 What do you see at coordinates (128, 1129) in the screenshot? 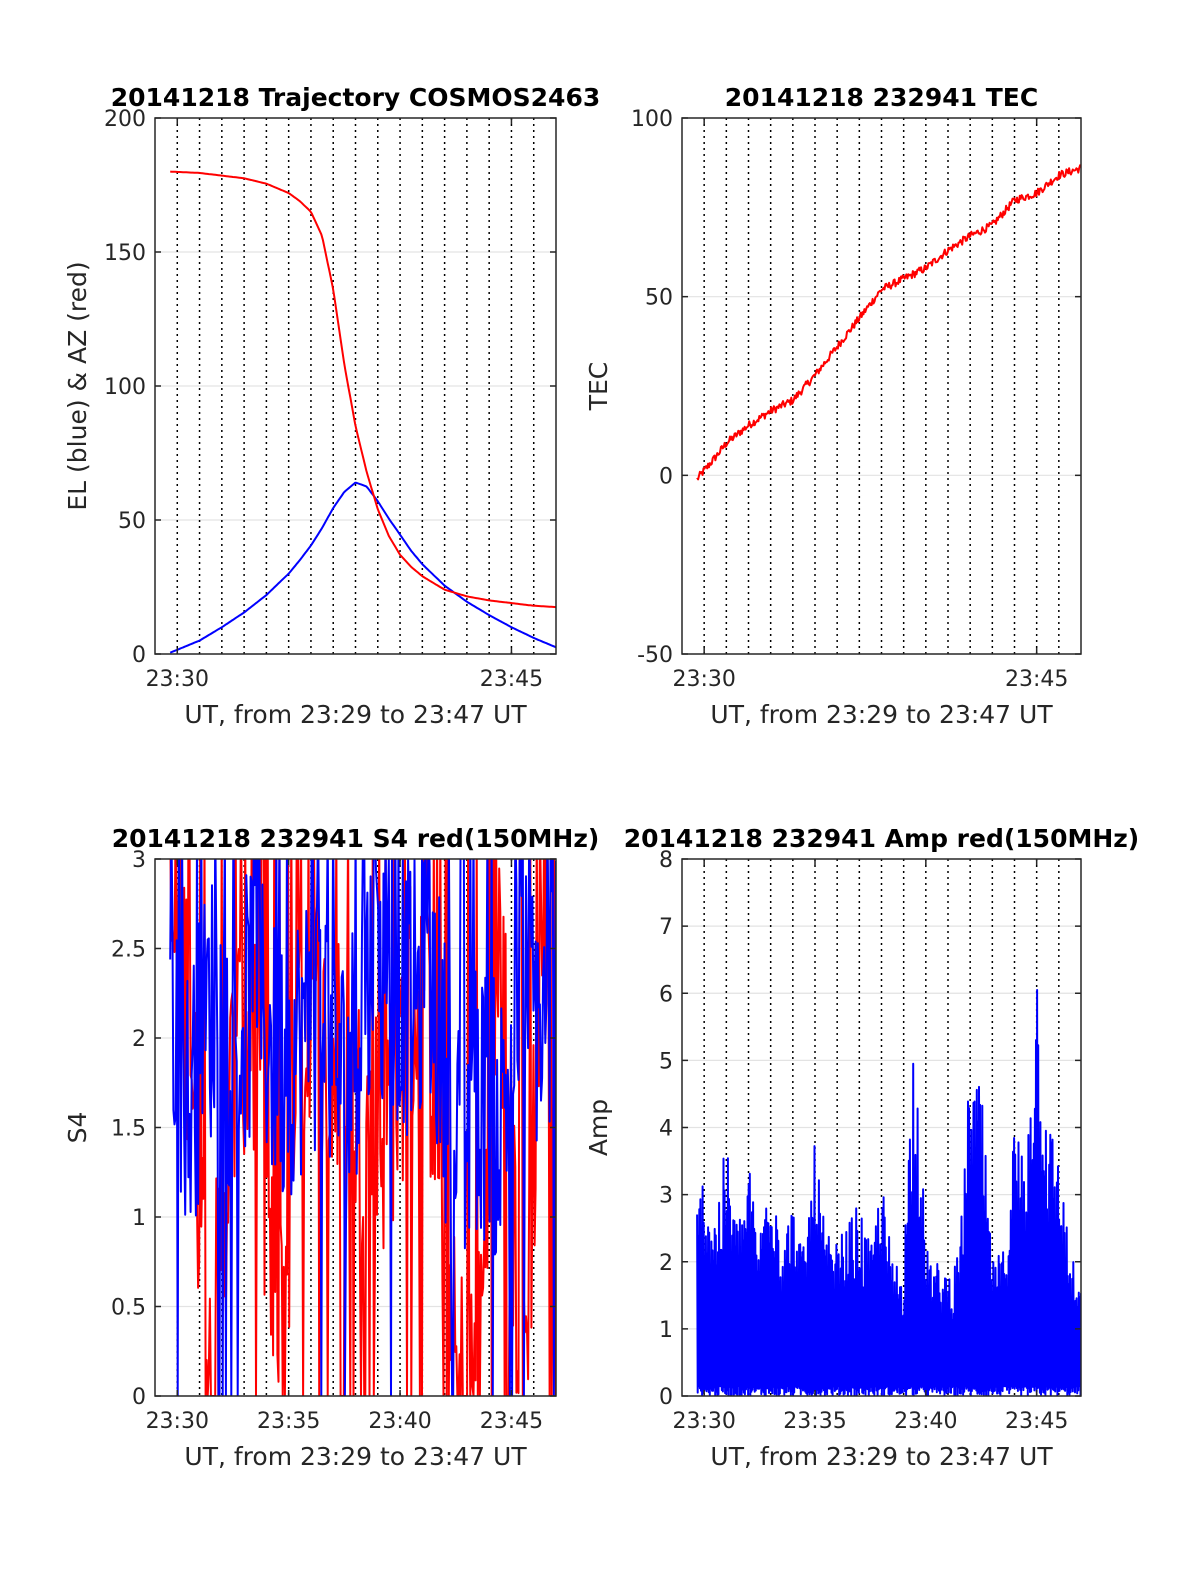
I see `y-tick-label: 1.5` at bounding box center [128, 1129].